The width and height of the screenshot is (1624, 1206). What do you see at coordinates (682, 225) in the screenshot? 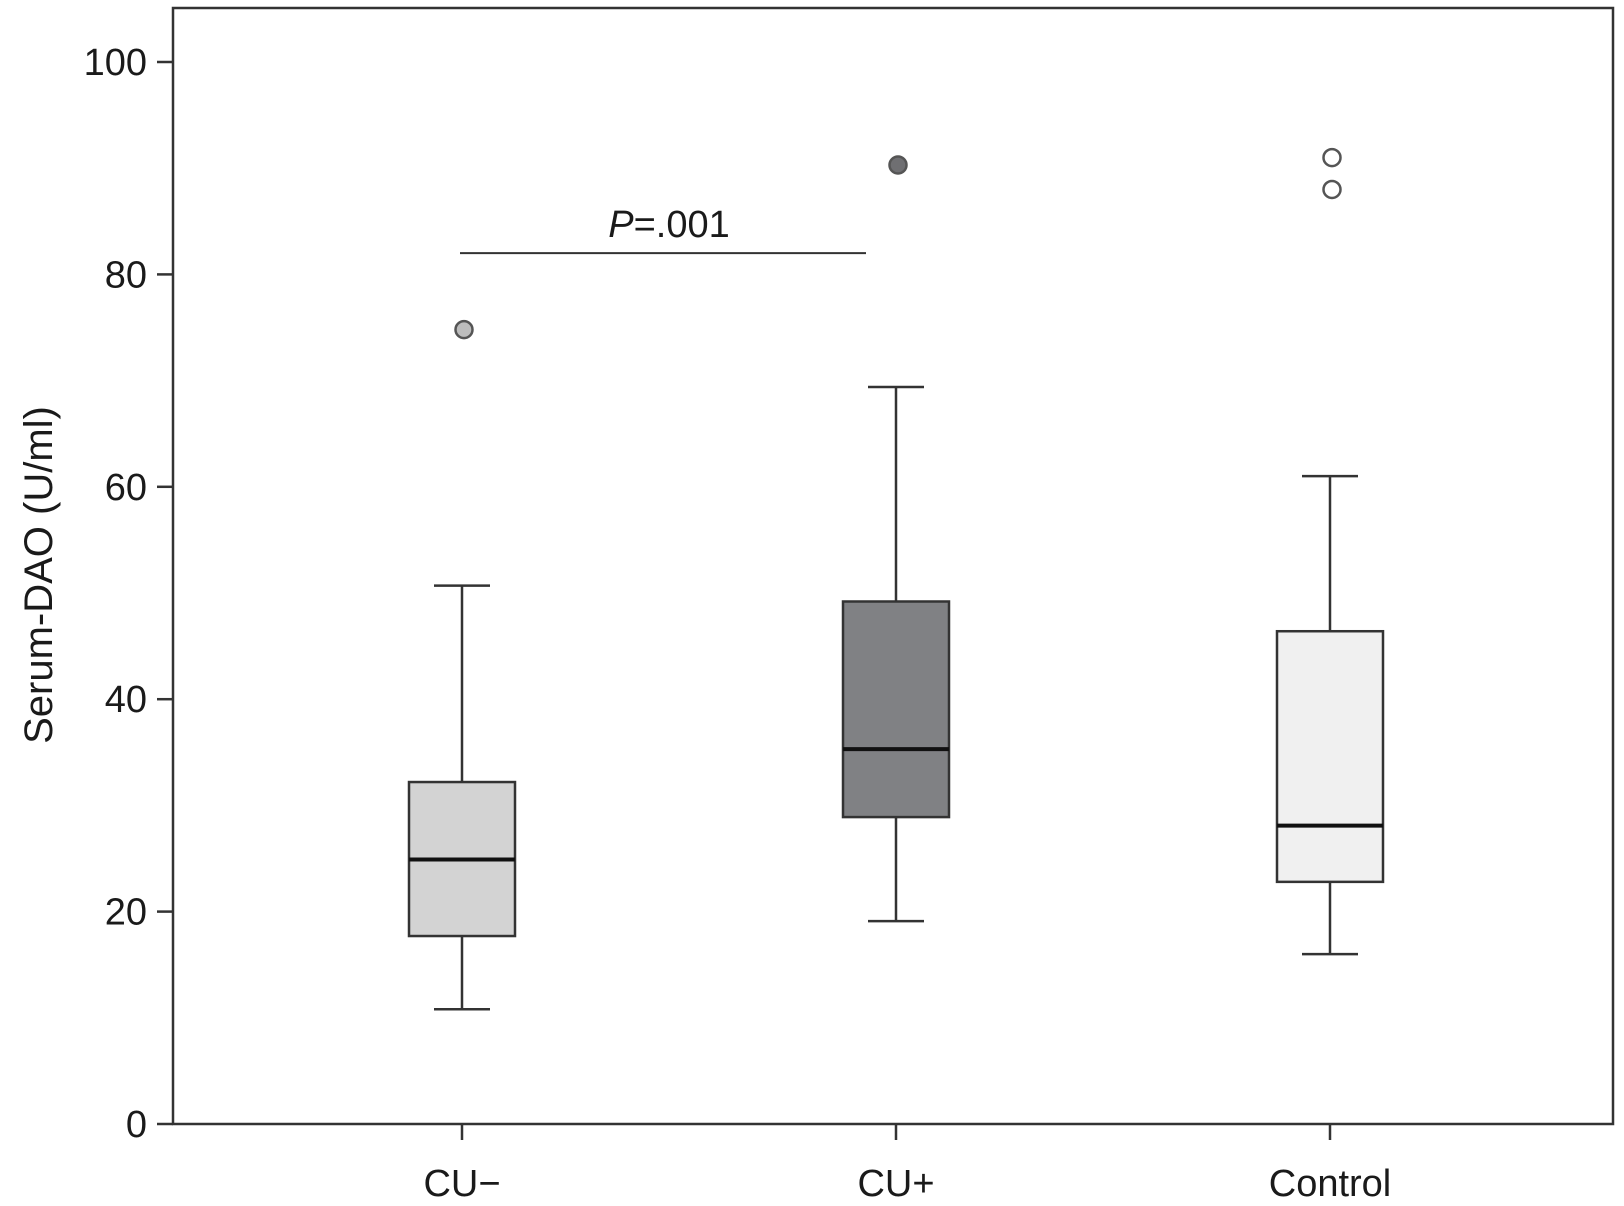
I see `p-value: =.001` at bounding box center [682, 225].